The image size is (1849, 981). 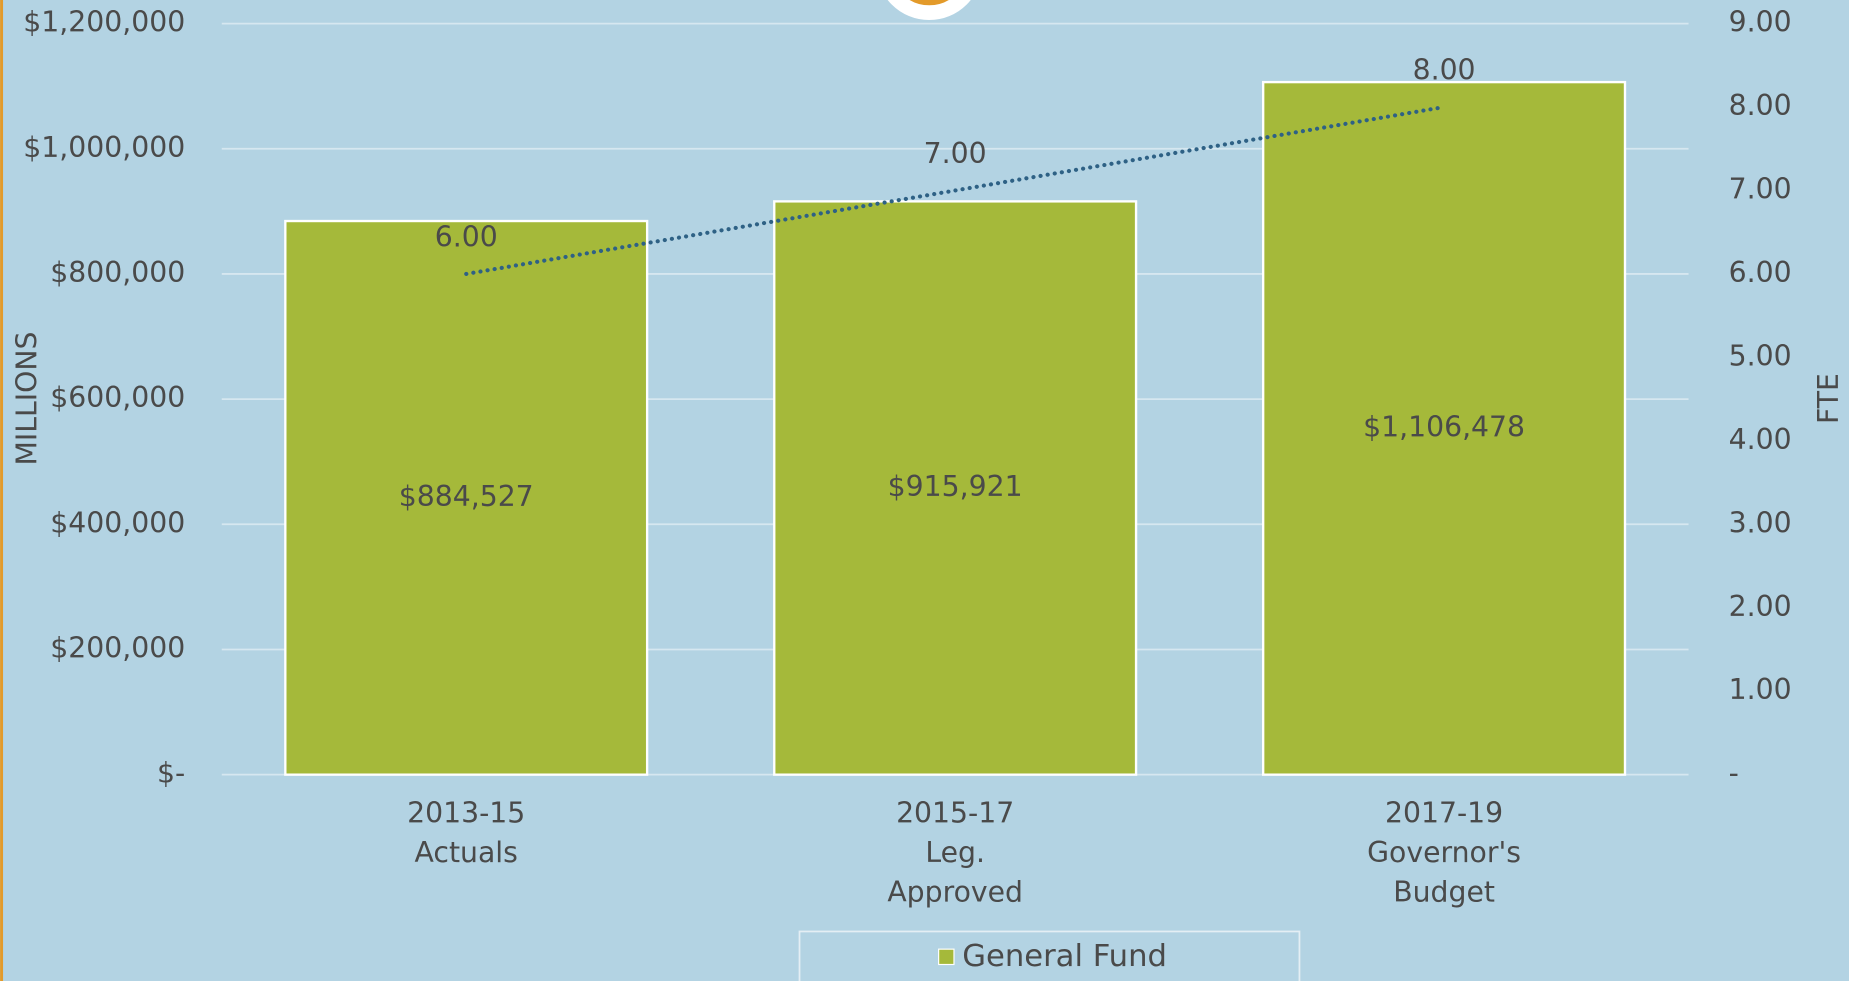 I want to click on y-tick-label: $800,000, so click(x=117, y=272).